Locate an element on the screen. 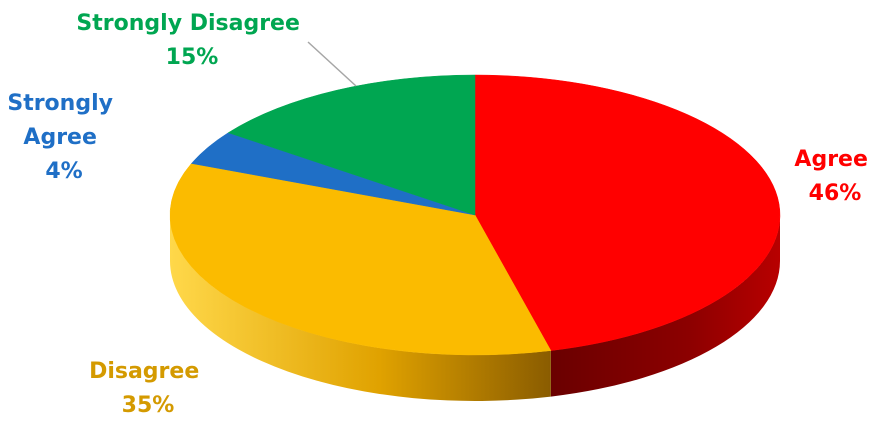 The image size is (879, 430). label-strongly-agree: Strongly Agree 4% is located at coordinates (63, 137).